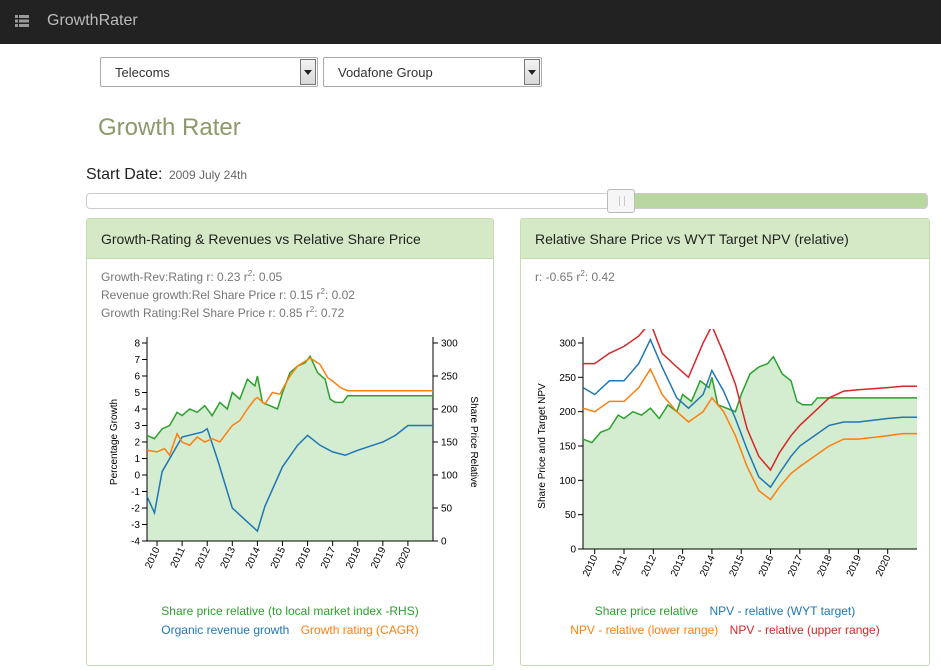 The width and height of the screenshot is (941, 670). Describe the element at coordinates (359, 630) in the screenshot. I see `legend-growth-rating: Growth rating (CAGR)` at that location.